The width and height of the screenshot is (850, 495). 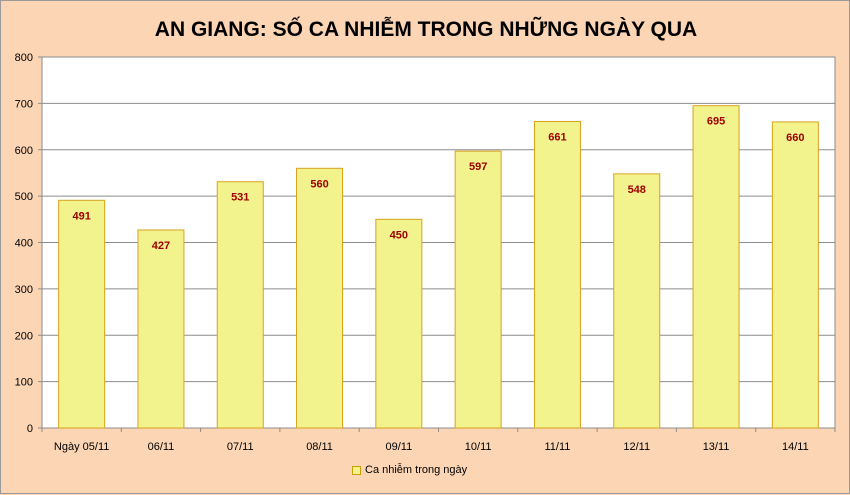 I want to click on x-tick-label: 13/11, so click(x=716, y=447).